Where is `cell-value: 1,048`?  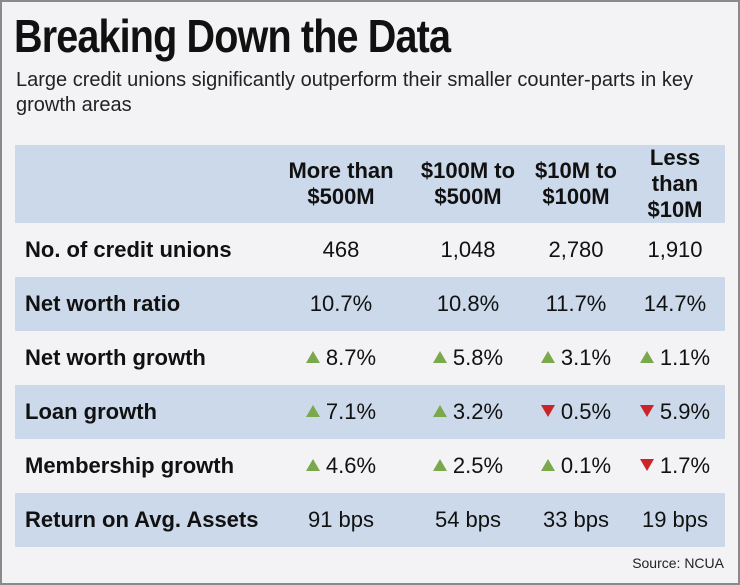
cell-value: 1,048 is located at coordinates (468, 249).